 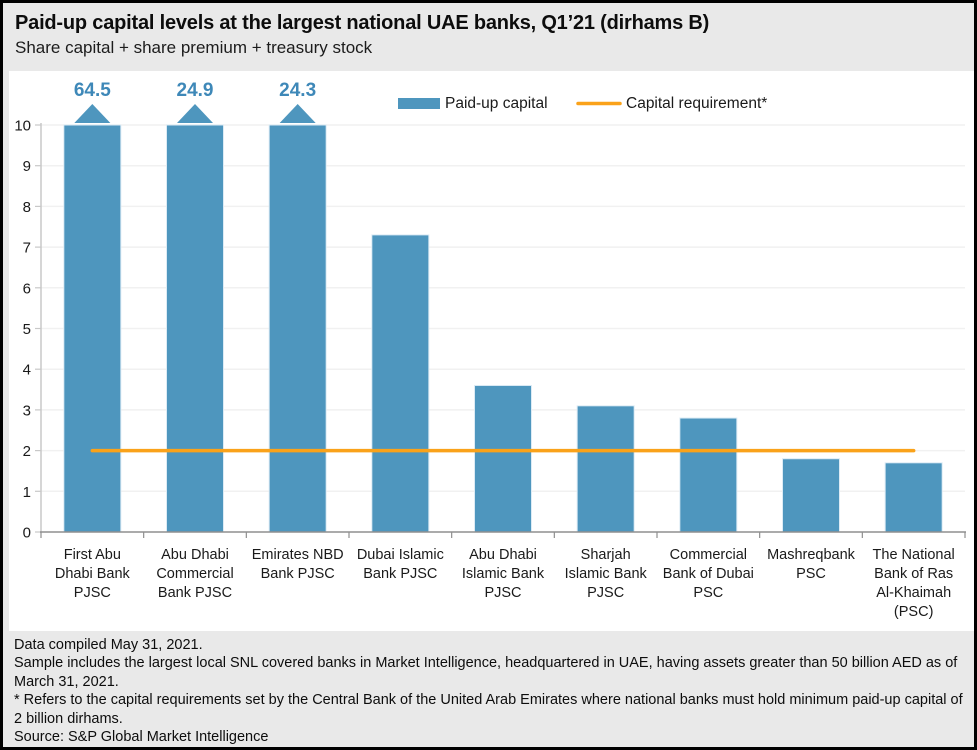 What do you see at coordinates (27, 492) in the screenshot?
I see `y-tick-label: 1` at bounding box center [27, 492].